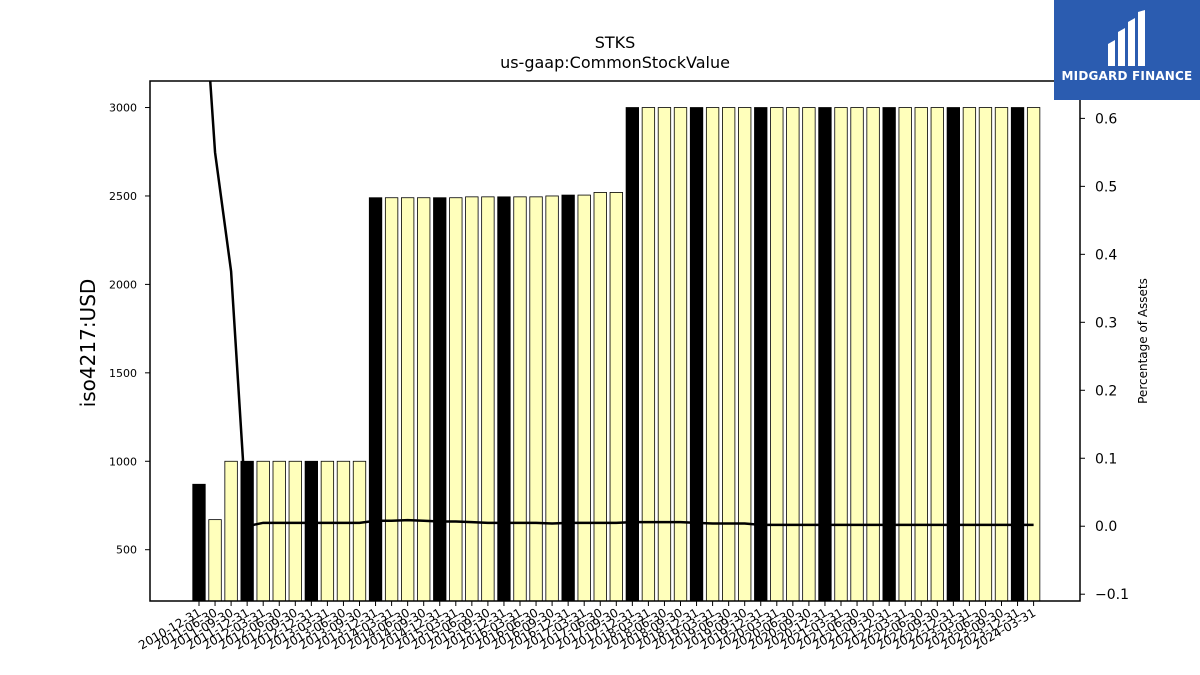 This screenshot has width=1200, height=675. I want to click on chart-title: STKS, so click(615, 42).